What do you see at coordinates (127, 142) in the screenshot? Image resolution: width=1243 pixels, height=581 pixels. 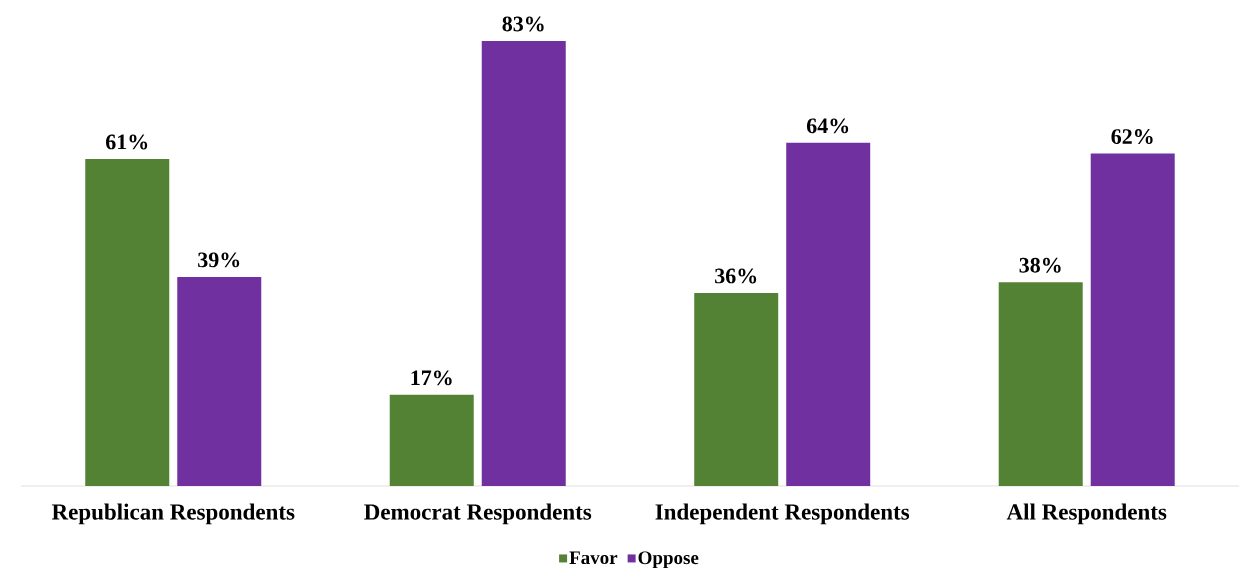 I see `data-label: 61%` at bounding box center [127, 142].